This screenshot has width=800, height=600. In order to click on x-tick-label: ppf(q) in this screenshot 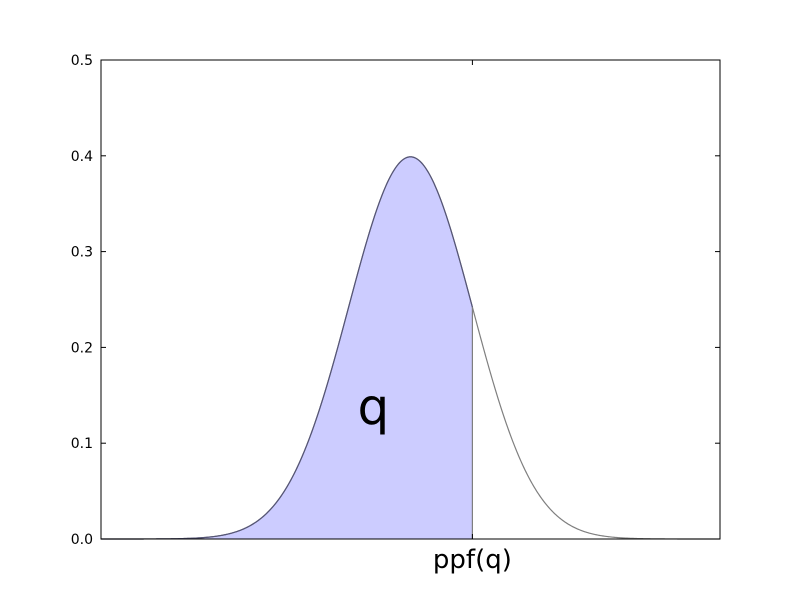, I will do `click(472, 560)`.